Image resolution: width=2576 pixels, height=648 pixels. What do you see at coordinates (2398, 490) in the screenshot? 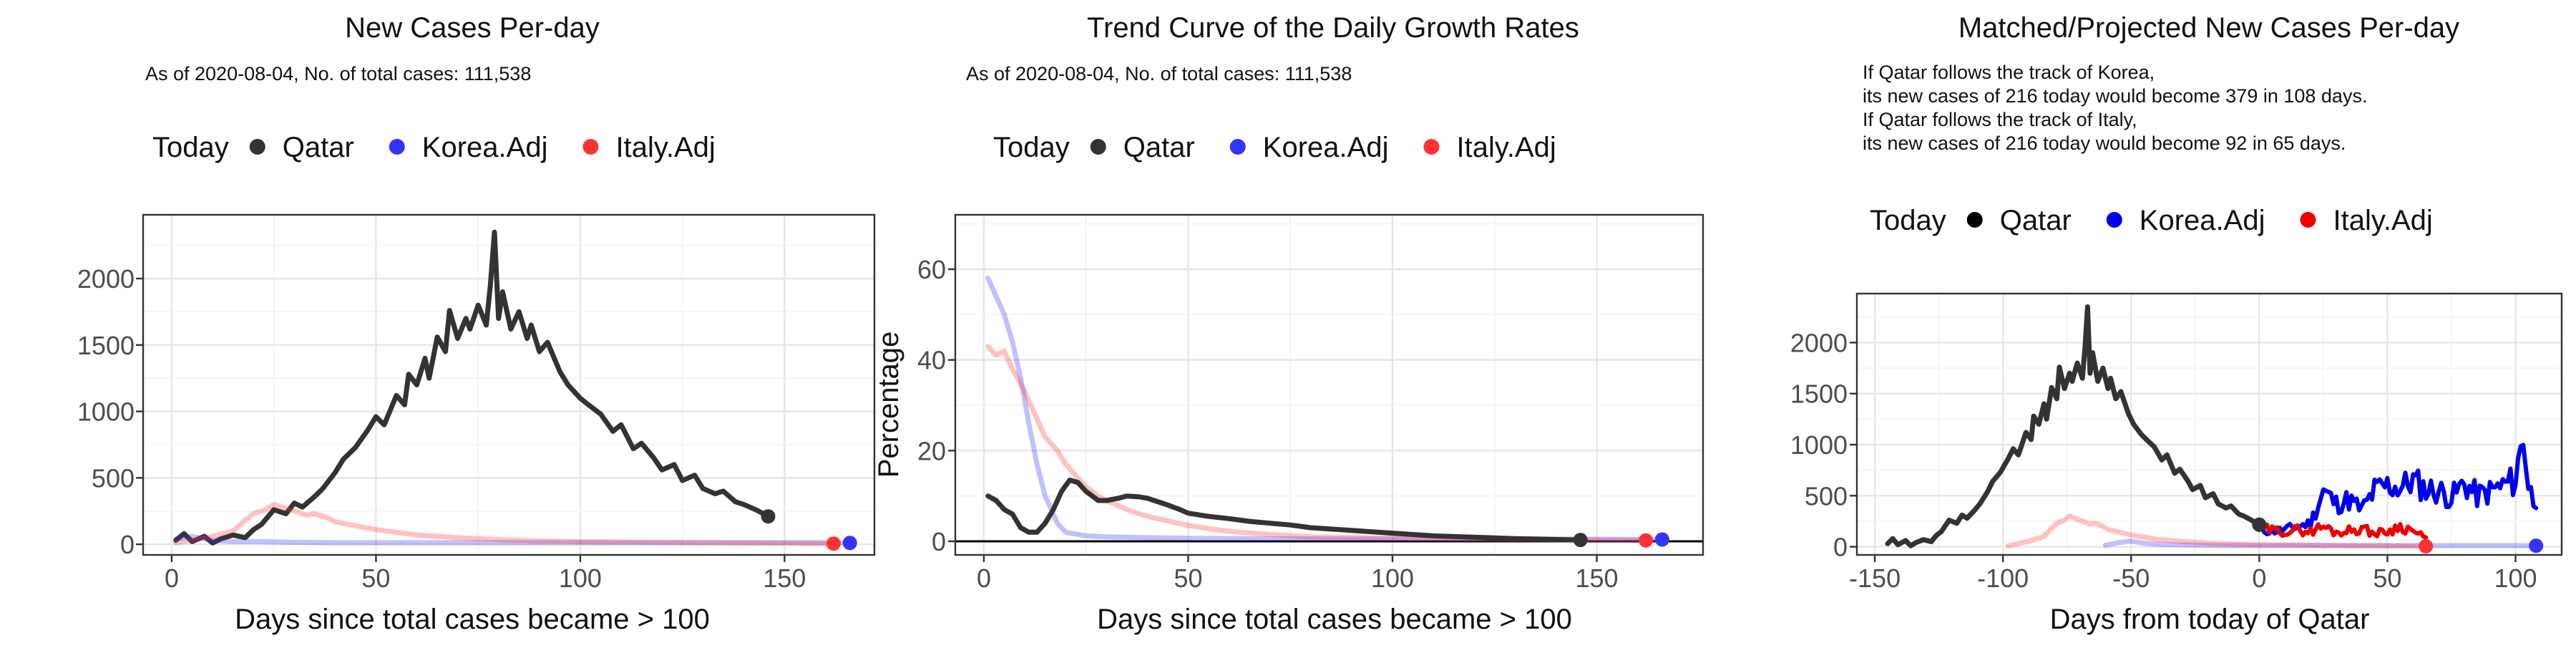
I see `series-line-korea-adj-projected` at bounding box center [2398, 490].